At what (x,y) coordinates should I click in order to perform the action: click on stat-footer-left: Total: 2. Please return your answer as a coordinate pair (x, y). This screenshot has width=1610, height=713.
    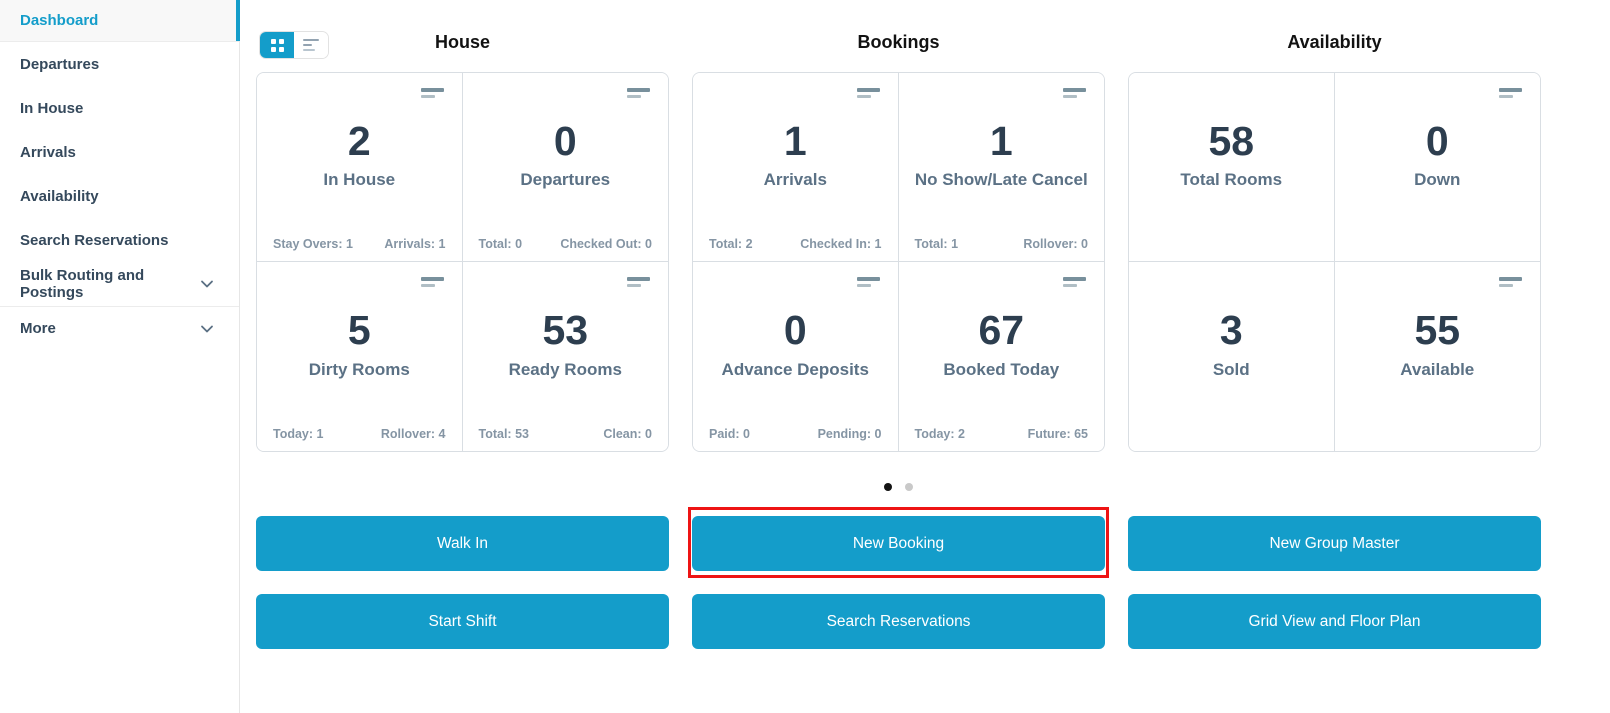
    Looking at the image, I should click on (731, 244).